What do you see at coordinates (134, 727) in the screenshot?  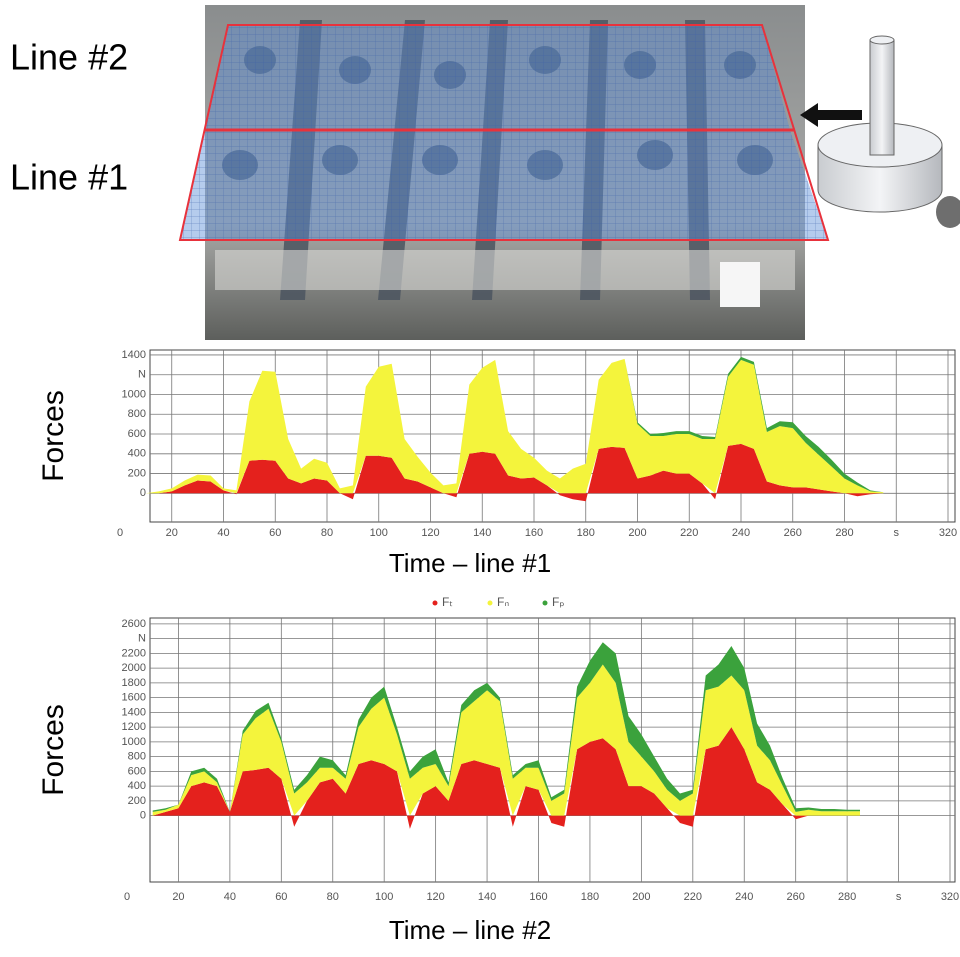 I see `y-tick-label: 1200` at bounding box center [134, 727].